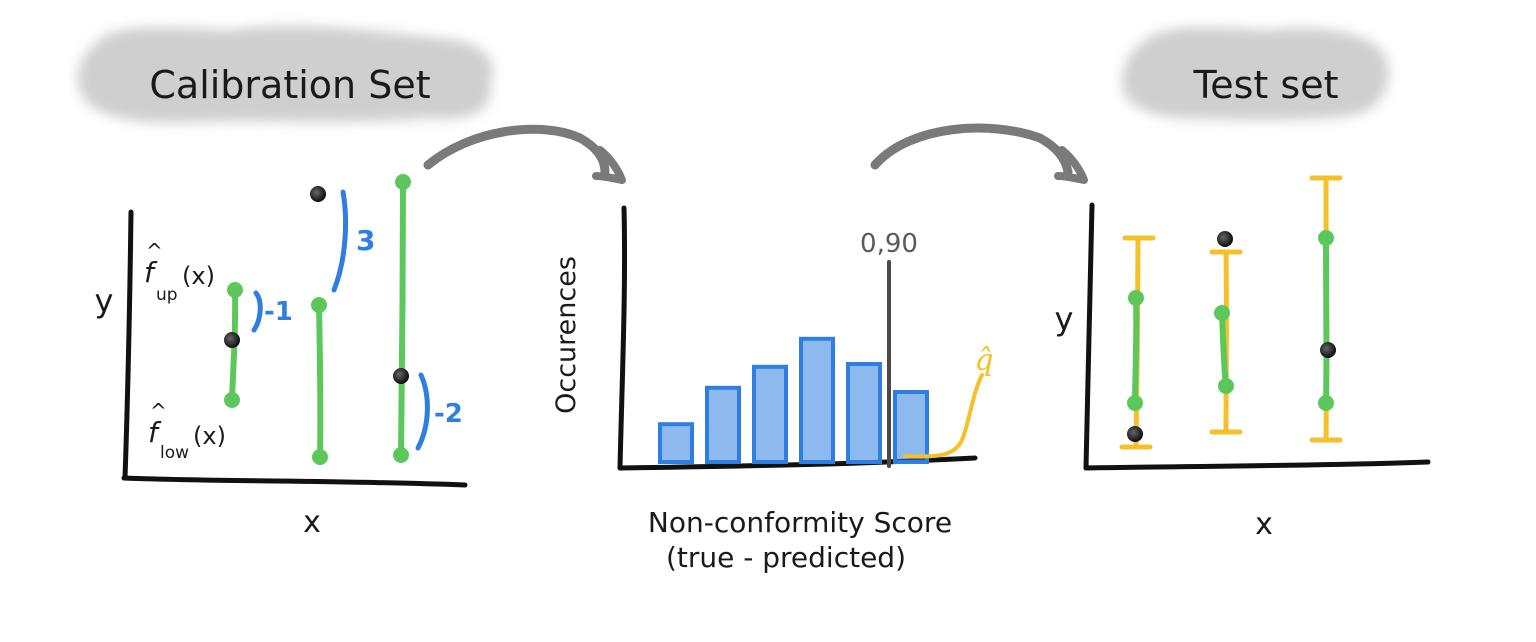 Image resolution: width=1536 pixels, height=642 pixels. Describe the element at coordinates (524, 154) in the screenshot. I see `arrow-calibration-to-histogram` at that location.